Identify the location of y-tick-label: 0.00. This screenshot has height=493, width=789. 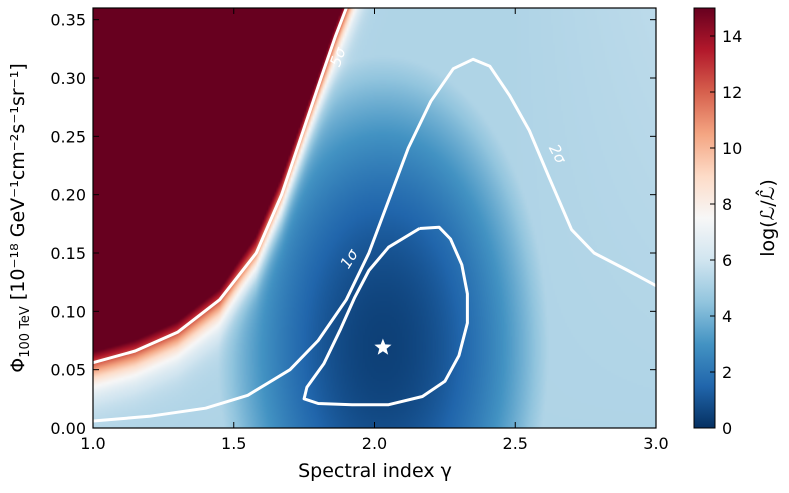
(68, 428).